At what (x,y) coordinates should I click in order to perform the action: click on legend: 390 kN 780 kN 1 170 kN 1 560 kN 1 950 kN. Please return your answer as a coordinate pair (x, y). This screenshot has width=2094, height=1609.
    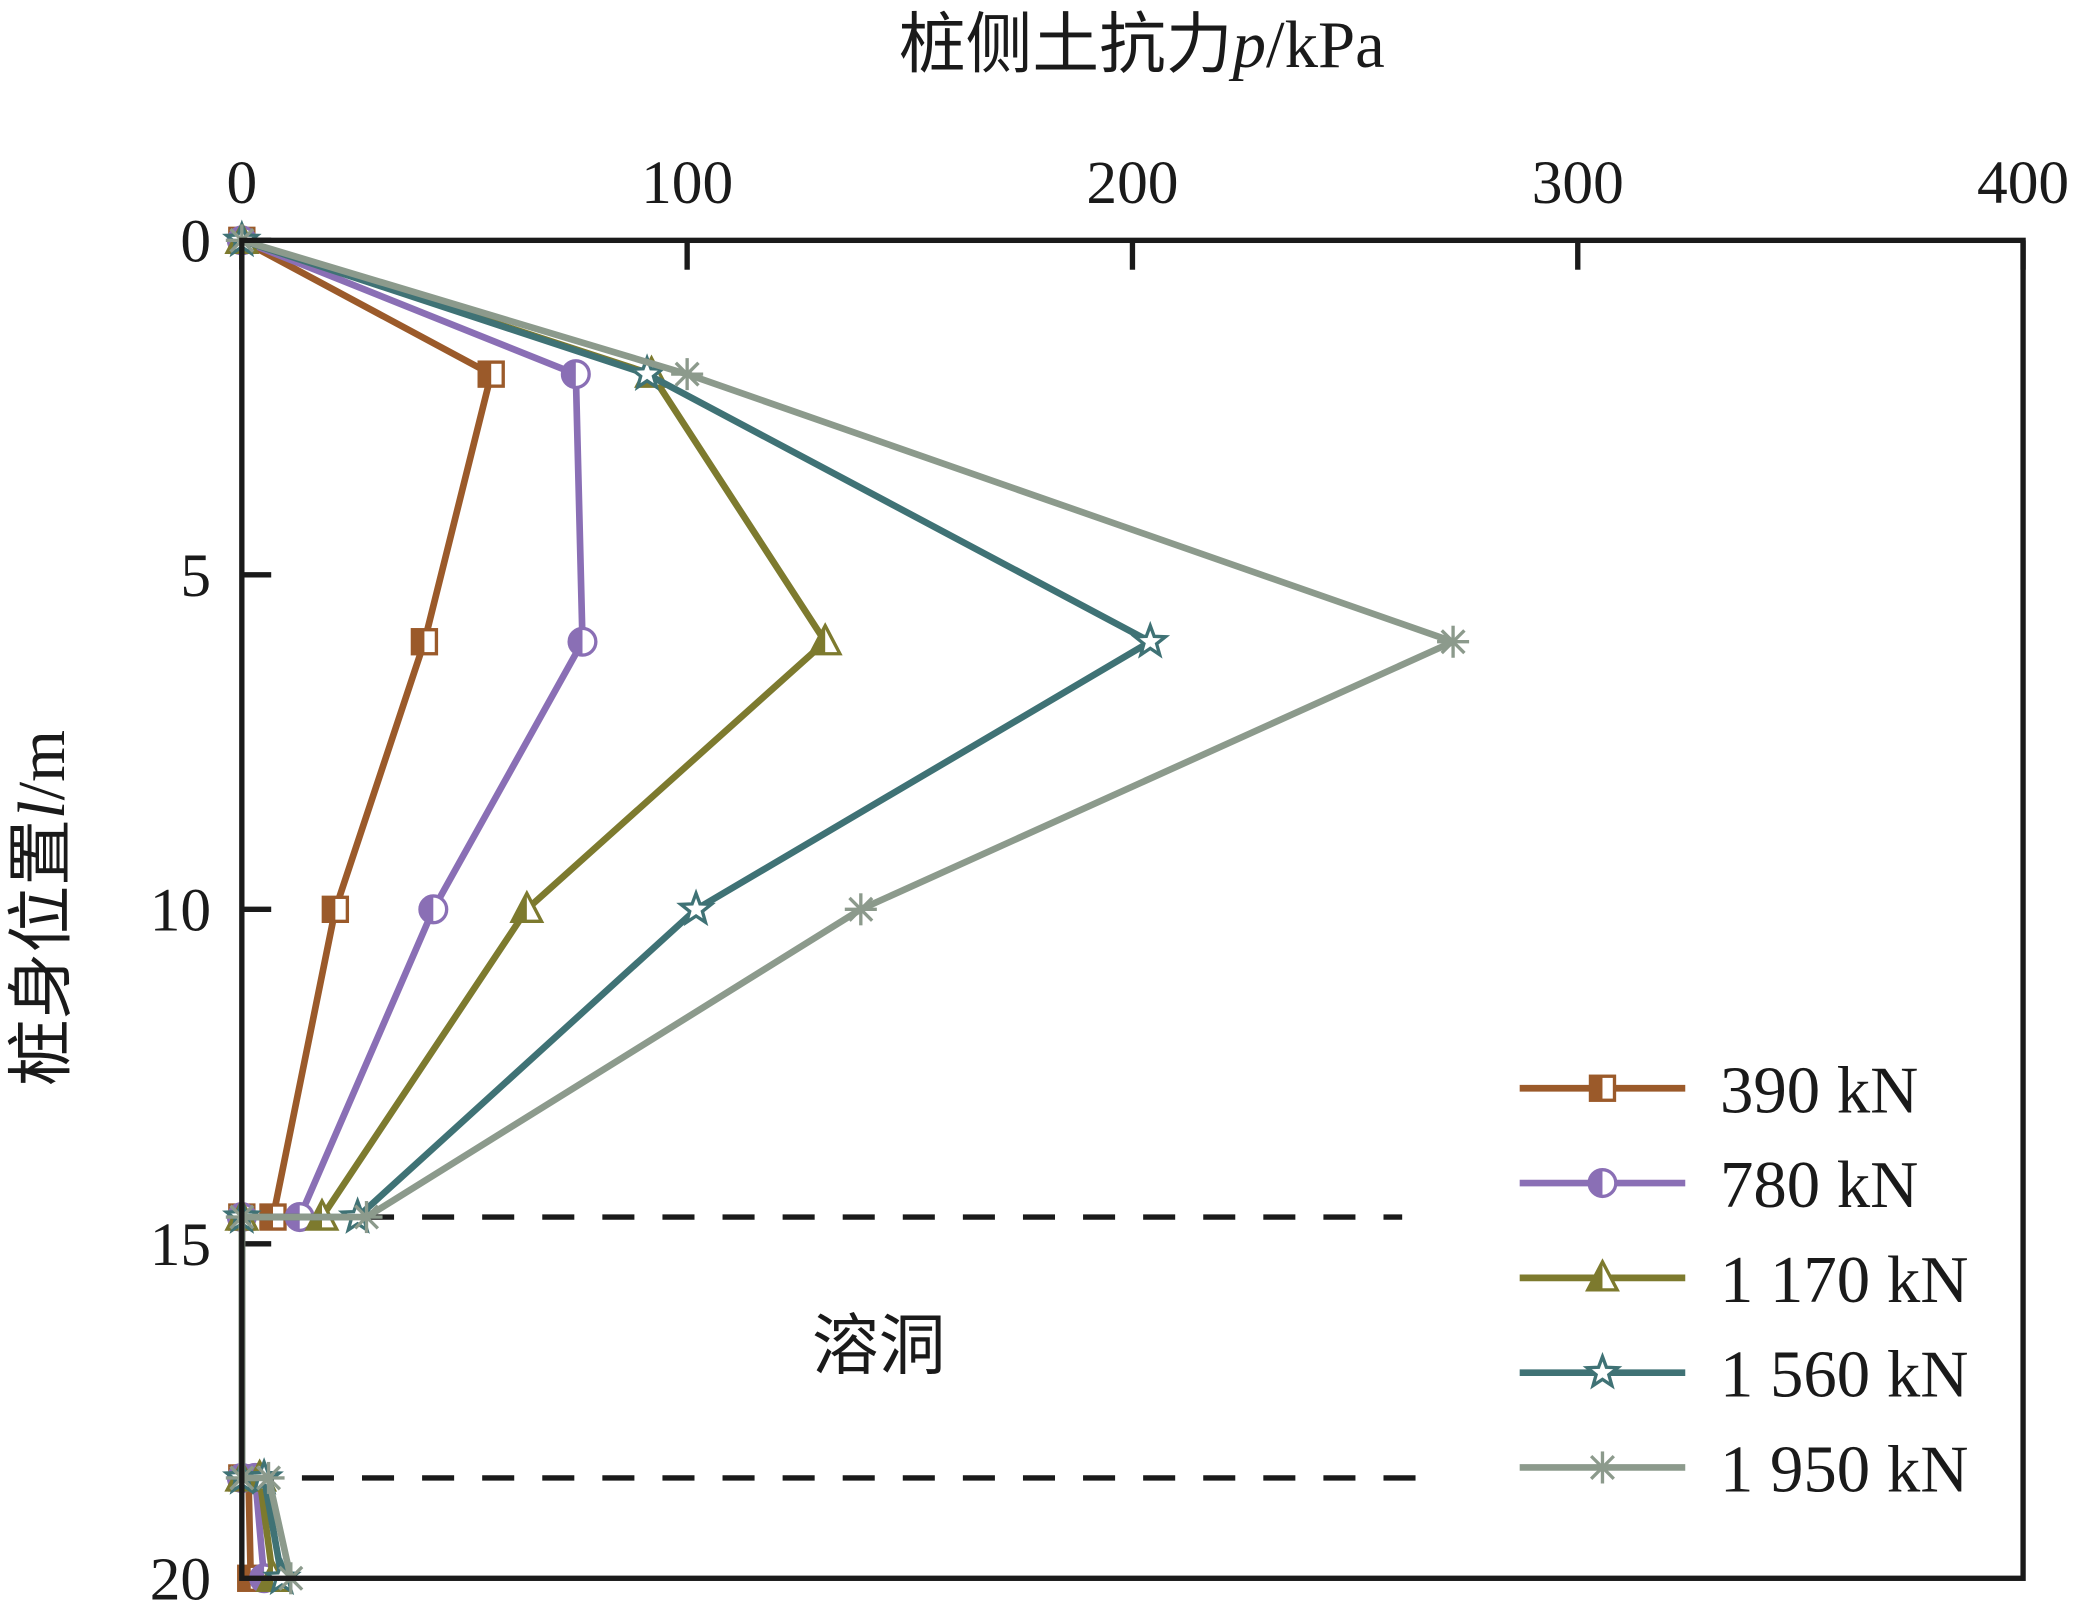
    Looking at the image, I should click on (1743, 1280).